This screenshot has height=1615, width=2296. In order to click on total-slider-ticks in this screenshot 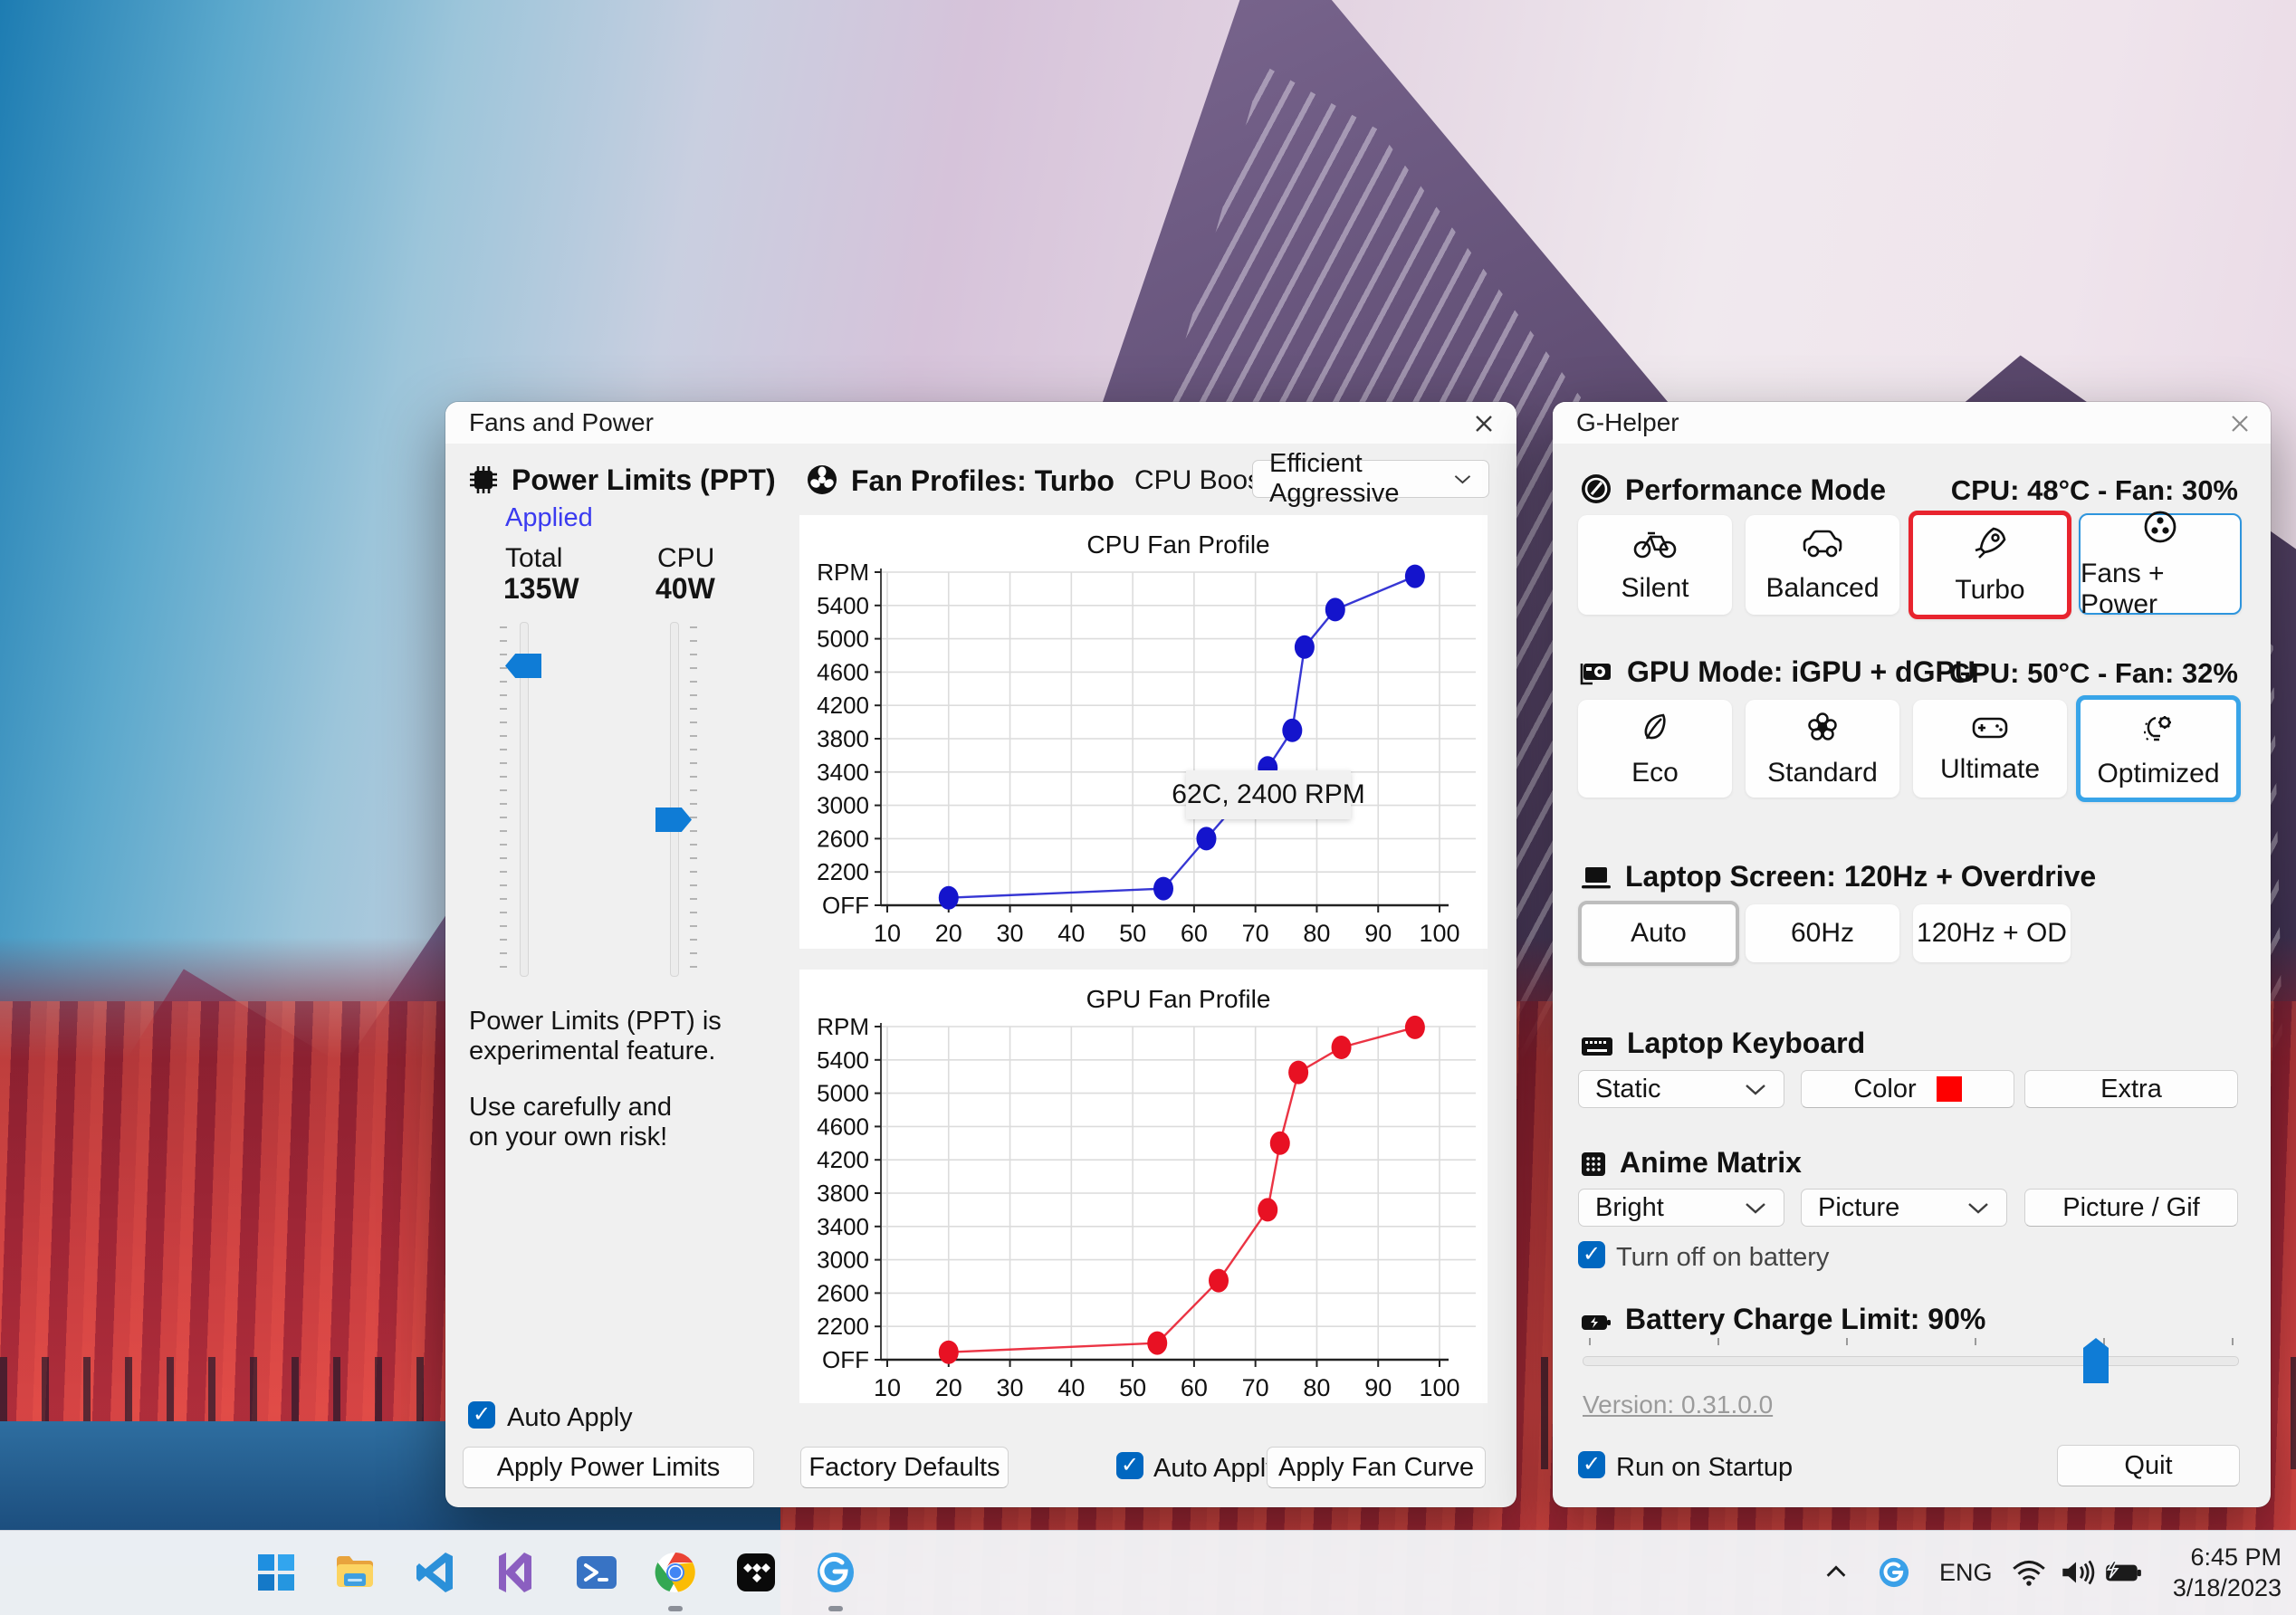, I will do `click(503, 802)`.